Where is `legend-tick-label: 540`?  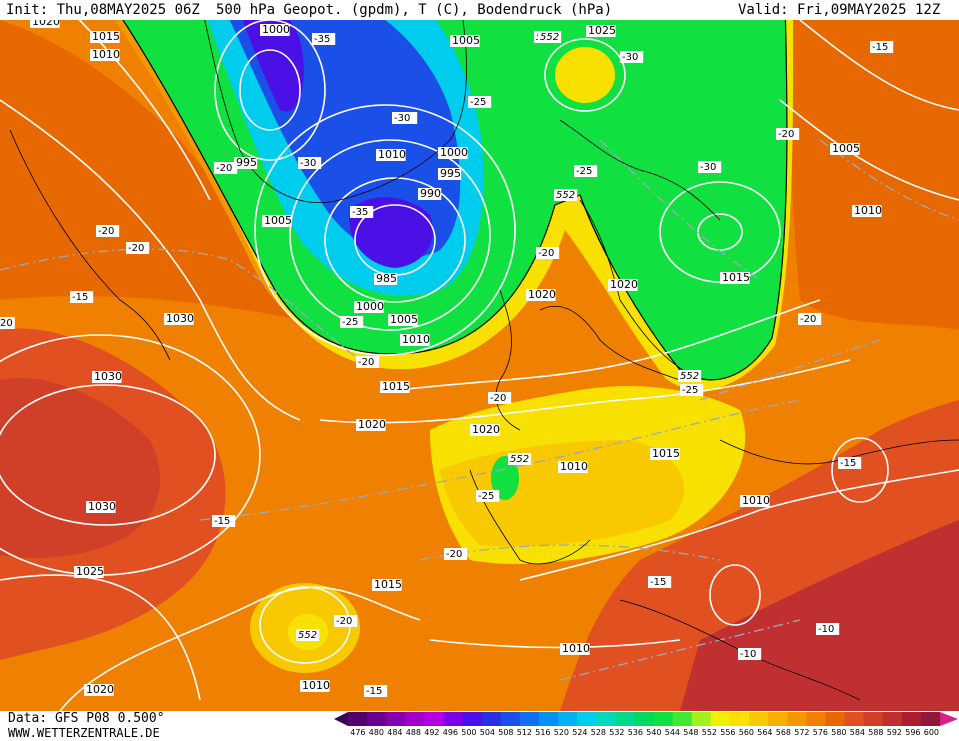 legend-tick-label: 540 is located at coordinates (654, 732).